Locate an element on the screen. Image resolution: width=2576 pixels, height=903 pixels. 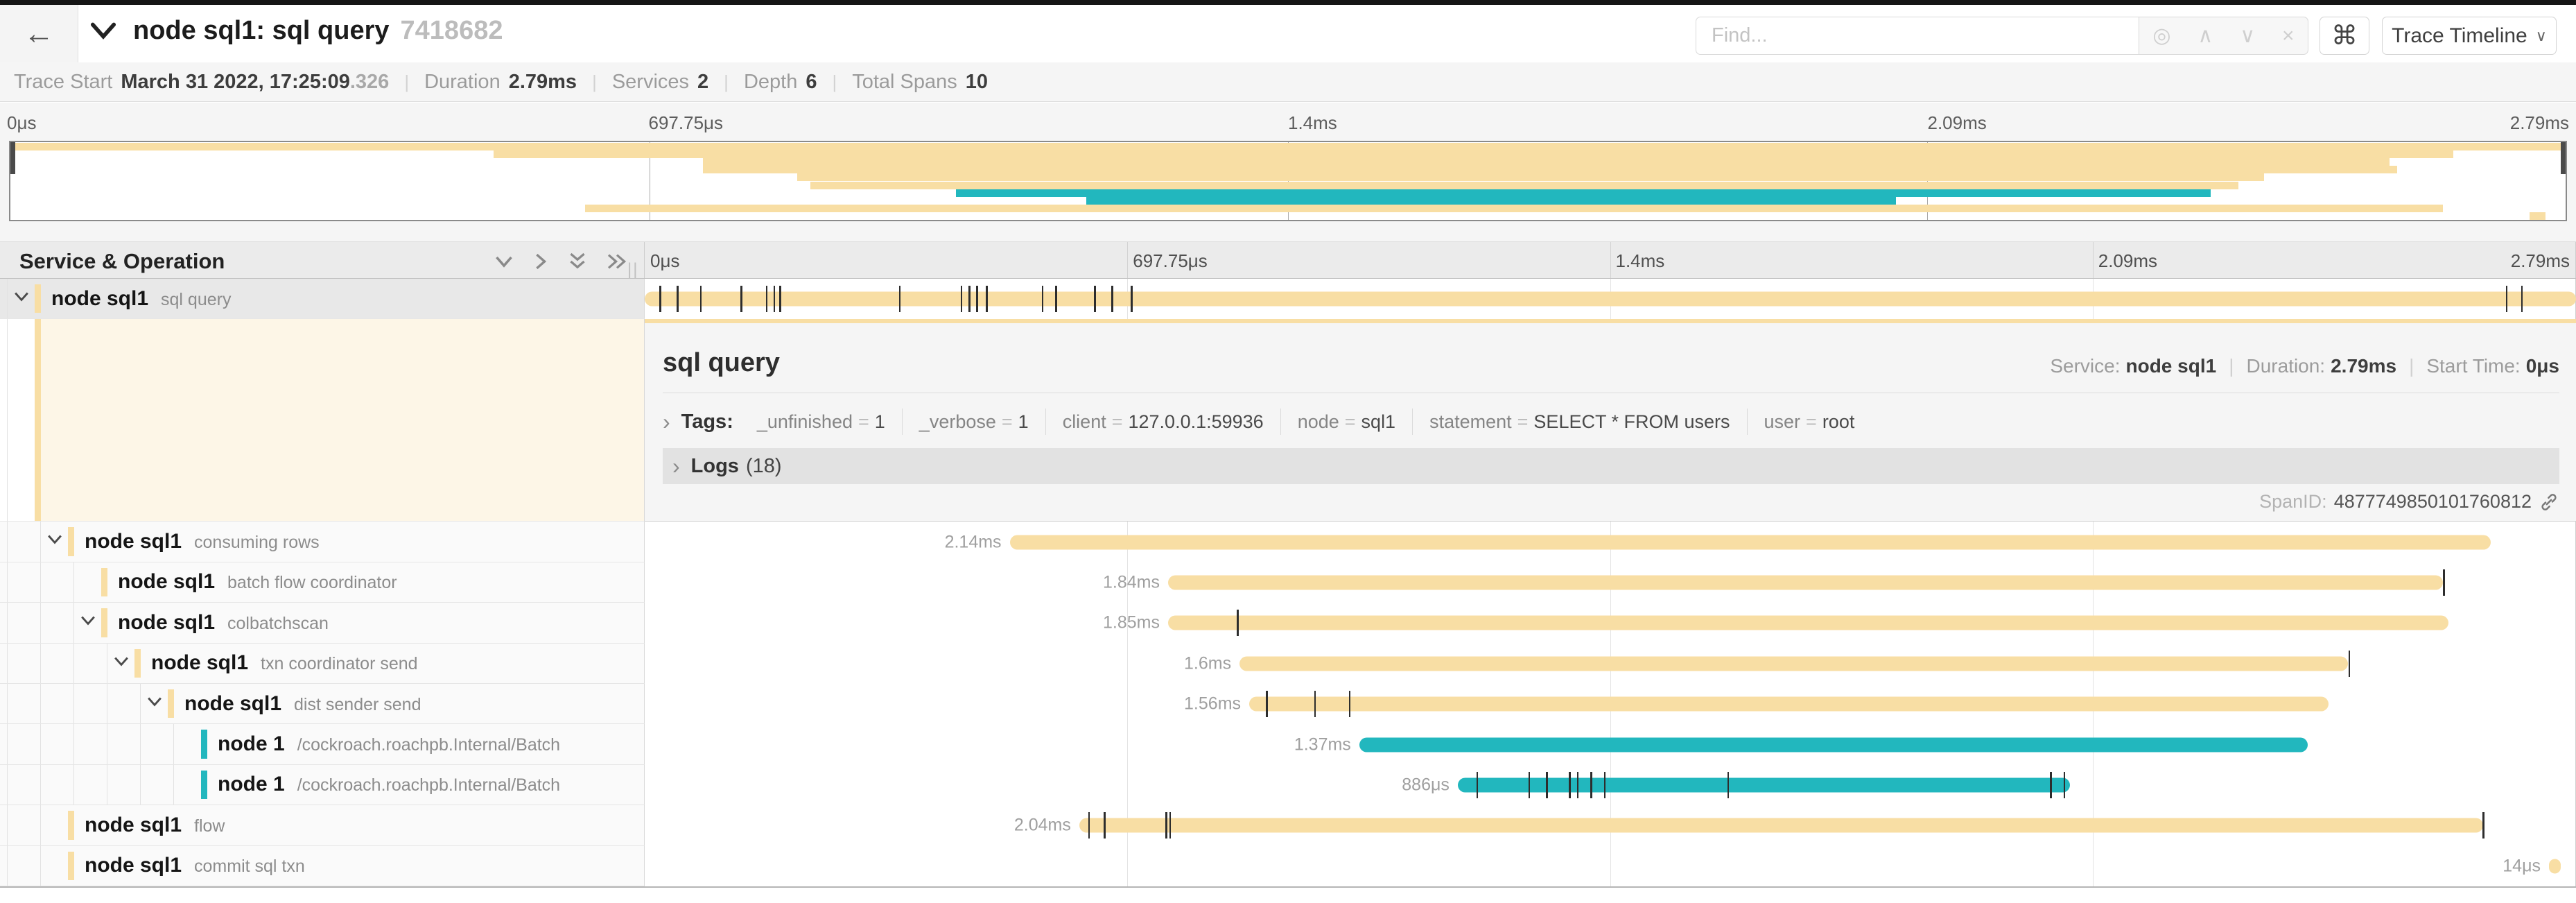
find-input is located at coordinates (1917, 36).